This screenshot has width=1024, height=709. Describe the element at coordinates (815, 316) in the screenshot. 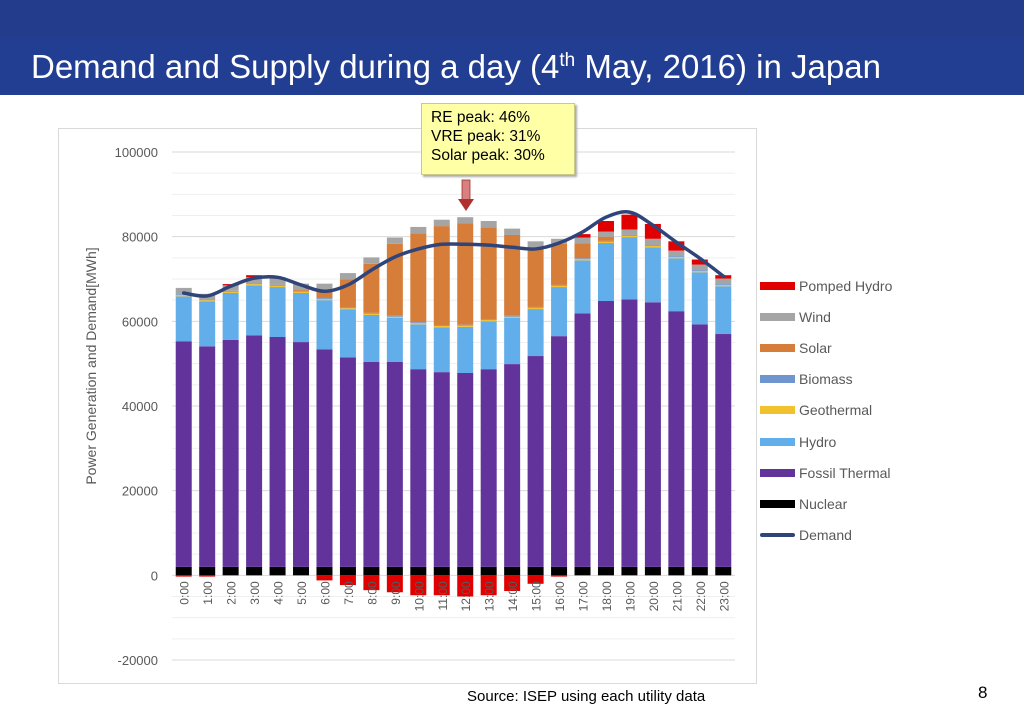

I see `legend-label: Wind` at that location.